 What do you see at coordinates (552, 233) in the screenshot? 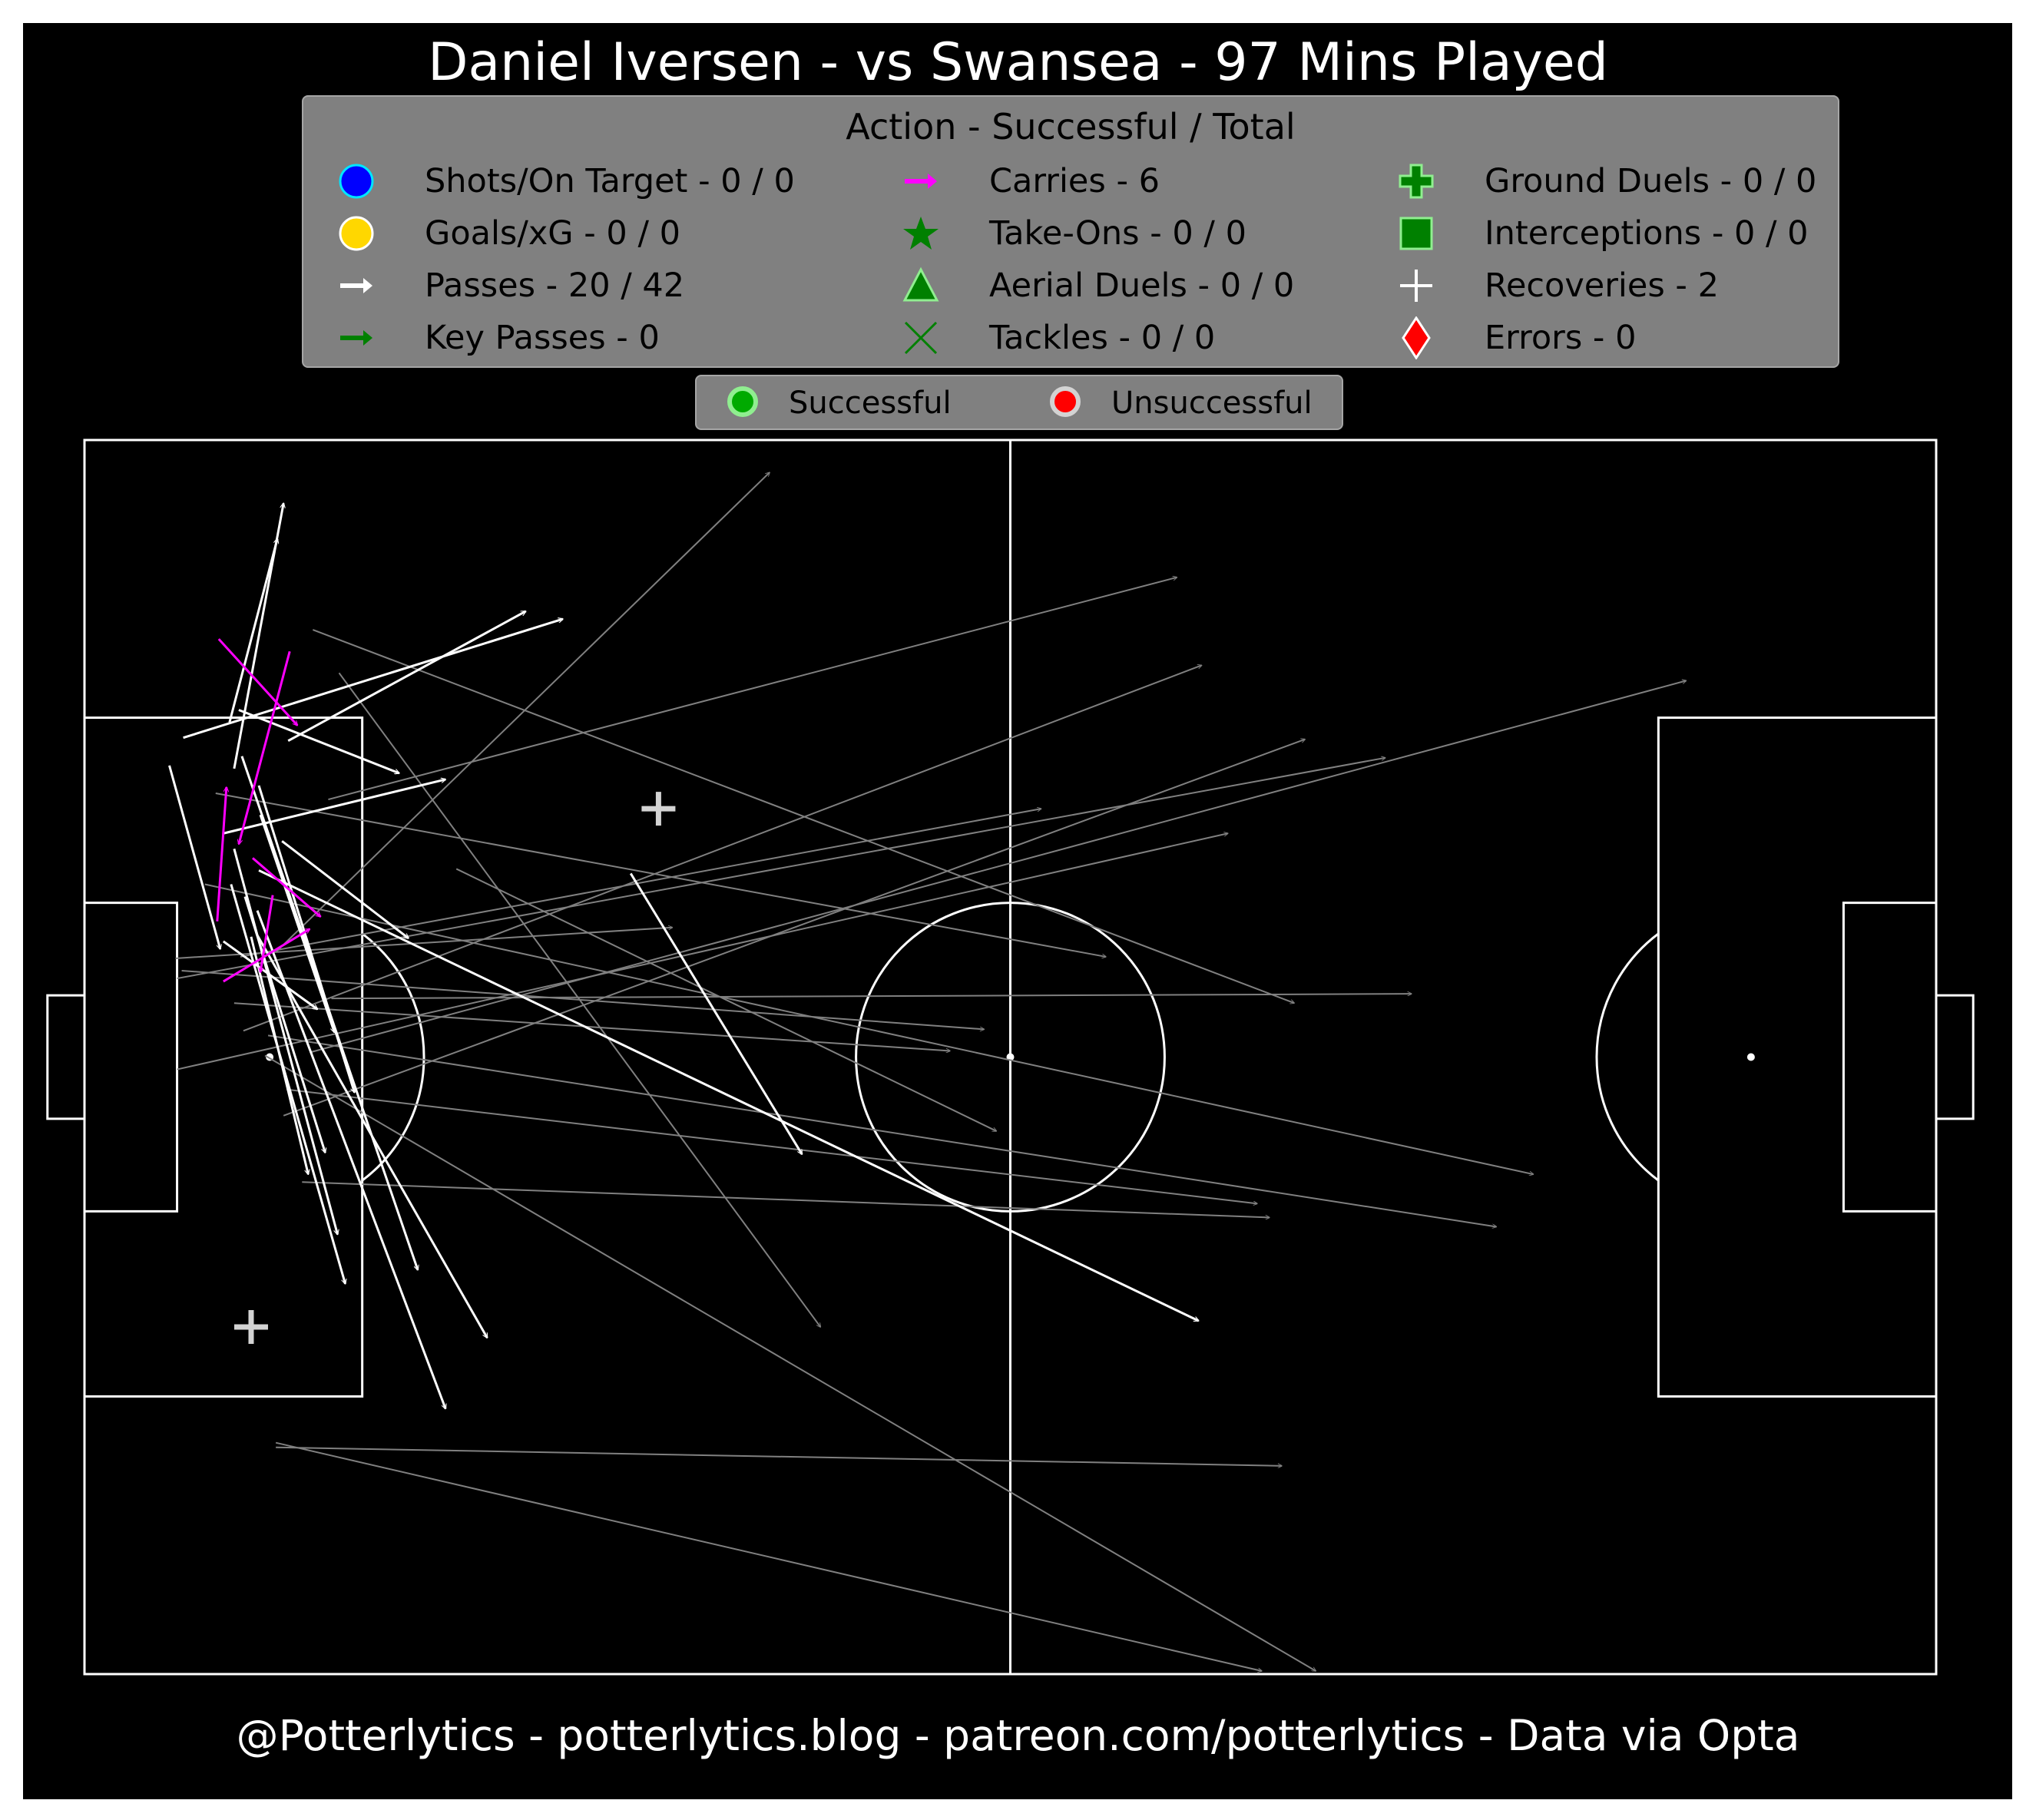
I see `legend-label: Goals/xG - 0 / 0` at bounding box center [552, 233].